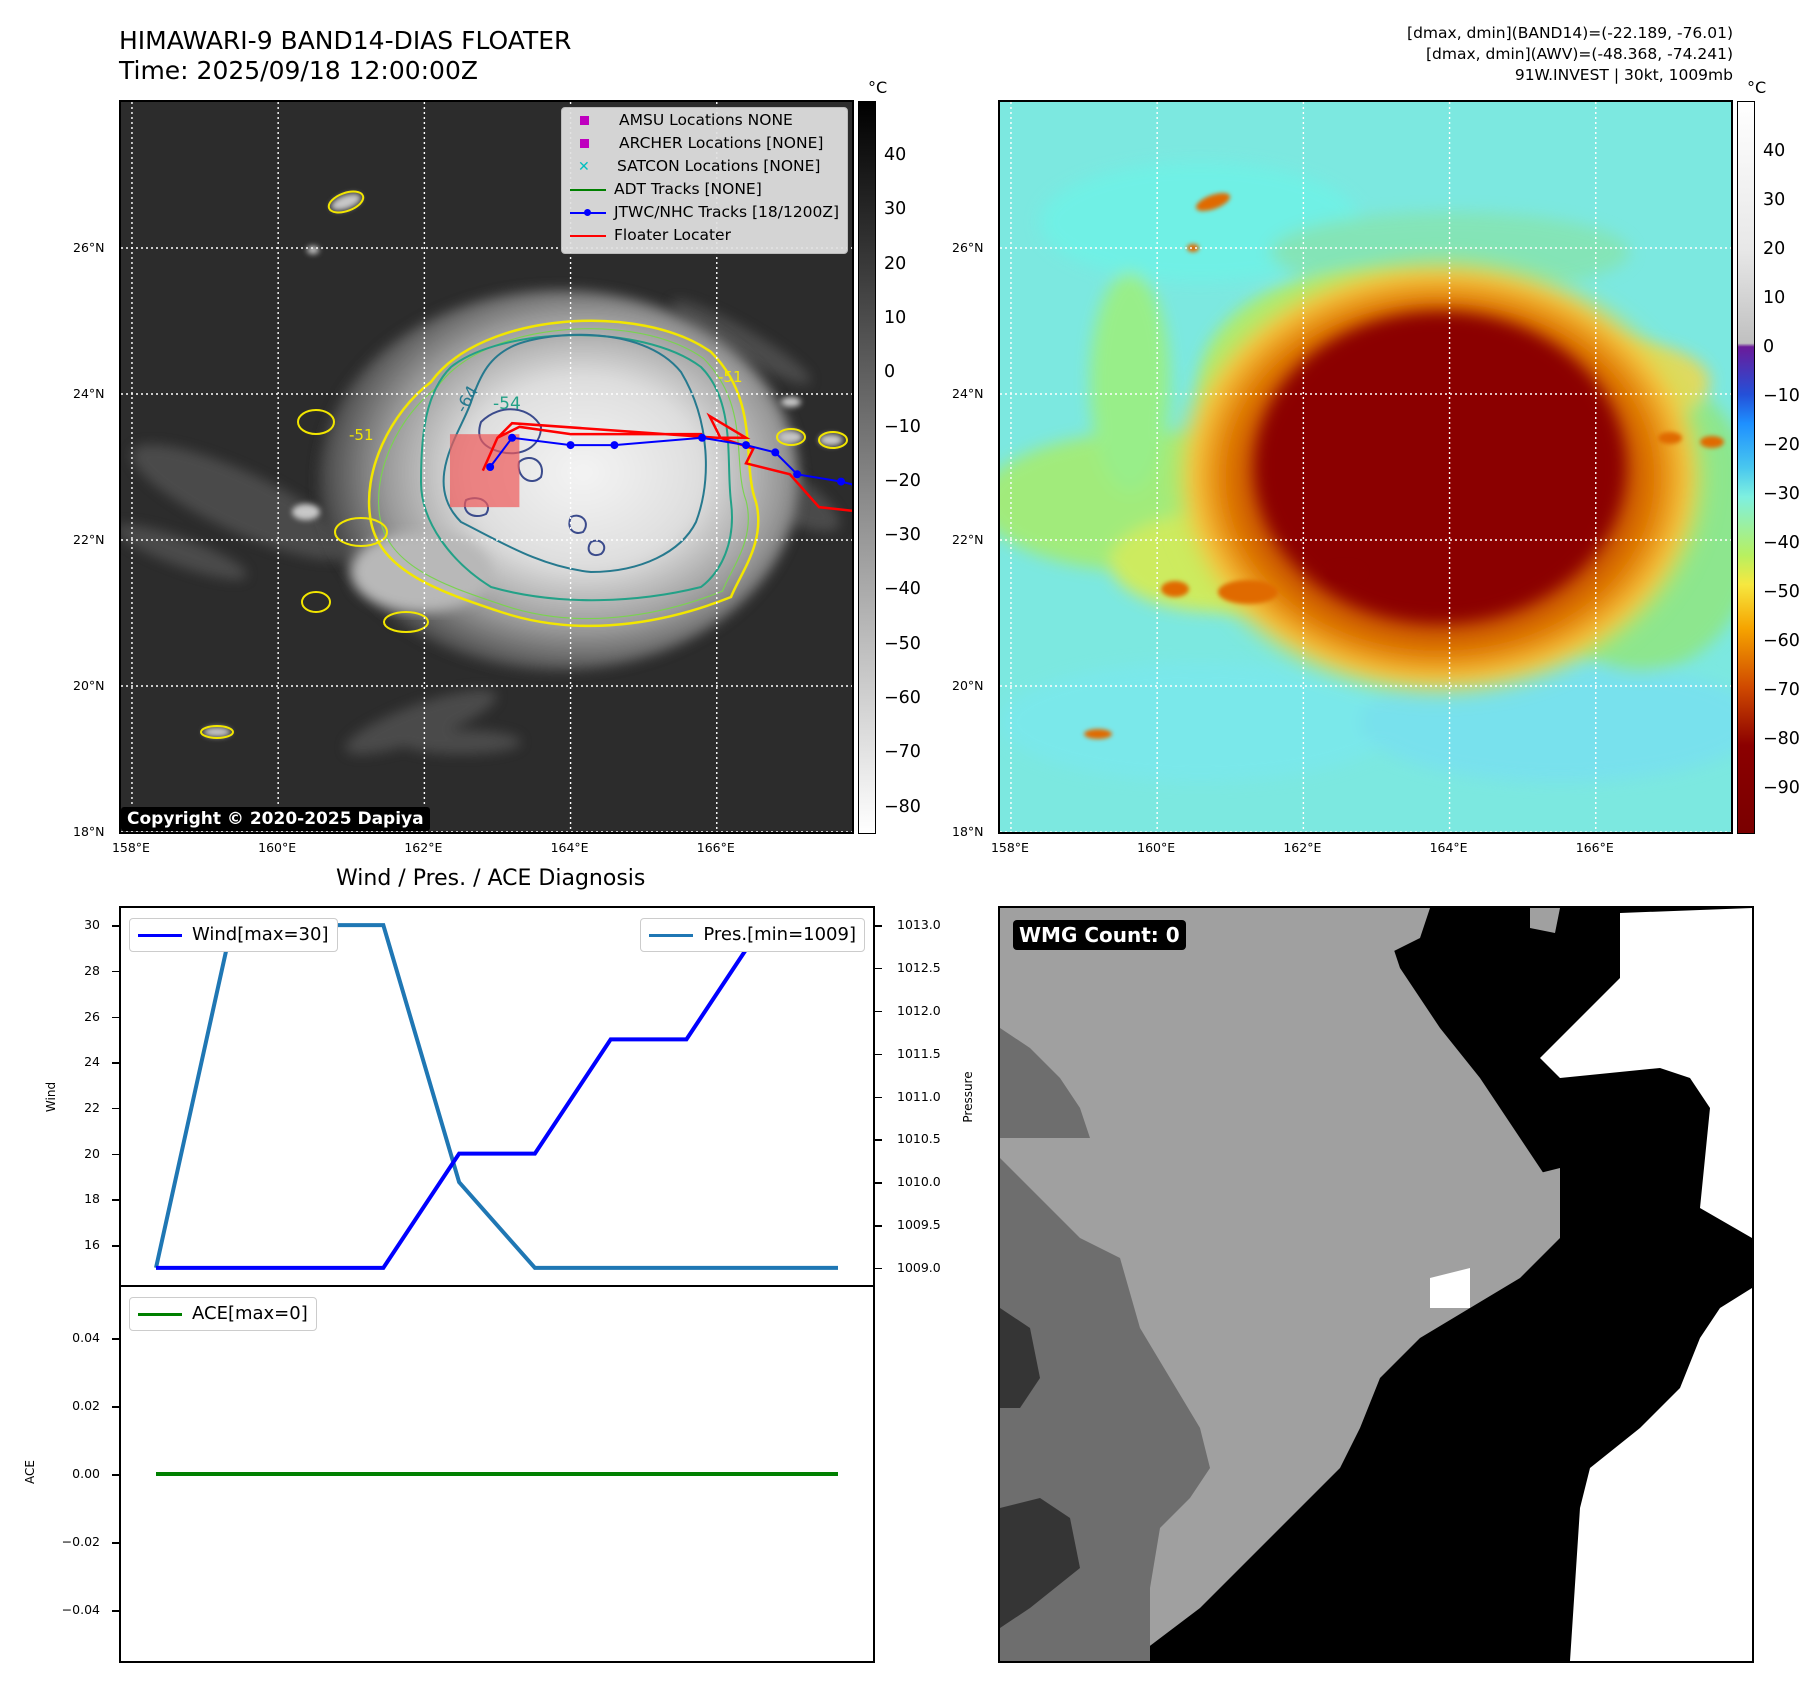 The image size is (1813, 1690). What do you see at coordinates (1757, 87) in the screenshot?
I see `awv-colorbar-unit: °C` at bounding box center [1757, 87].